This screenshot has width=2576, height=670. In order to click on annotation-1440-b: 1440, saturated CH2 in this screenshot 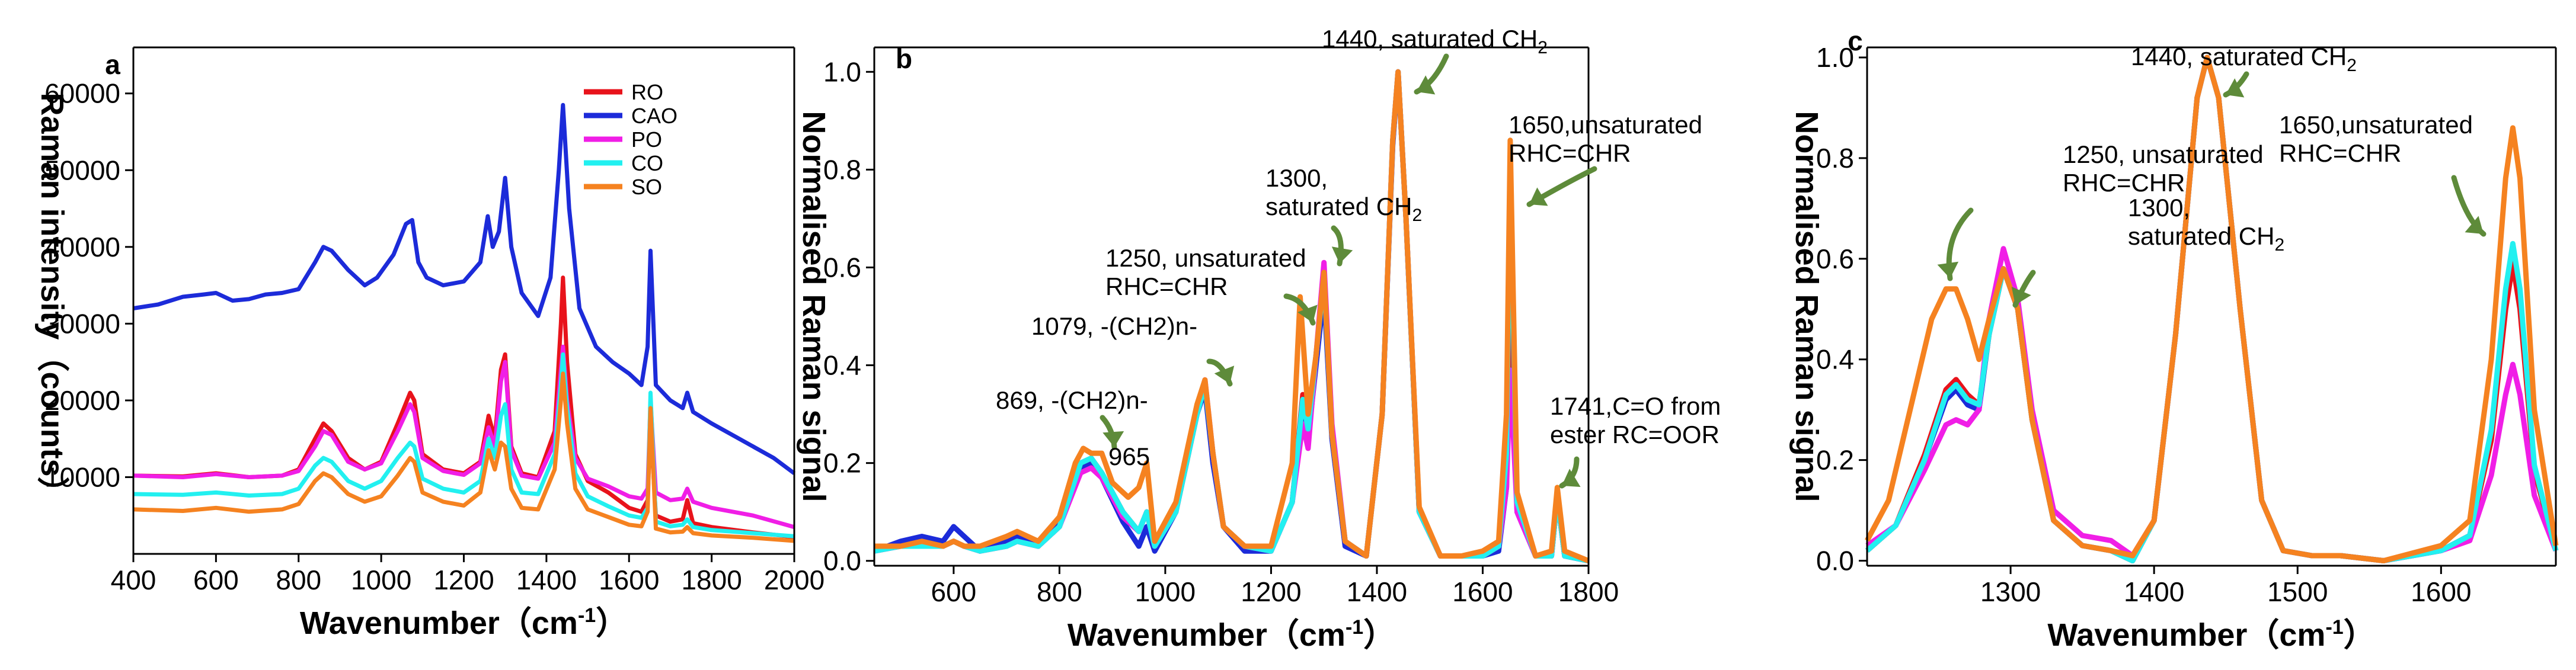, I will do `click(1435, 60)`.